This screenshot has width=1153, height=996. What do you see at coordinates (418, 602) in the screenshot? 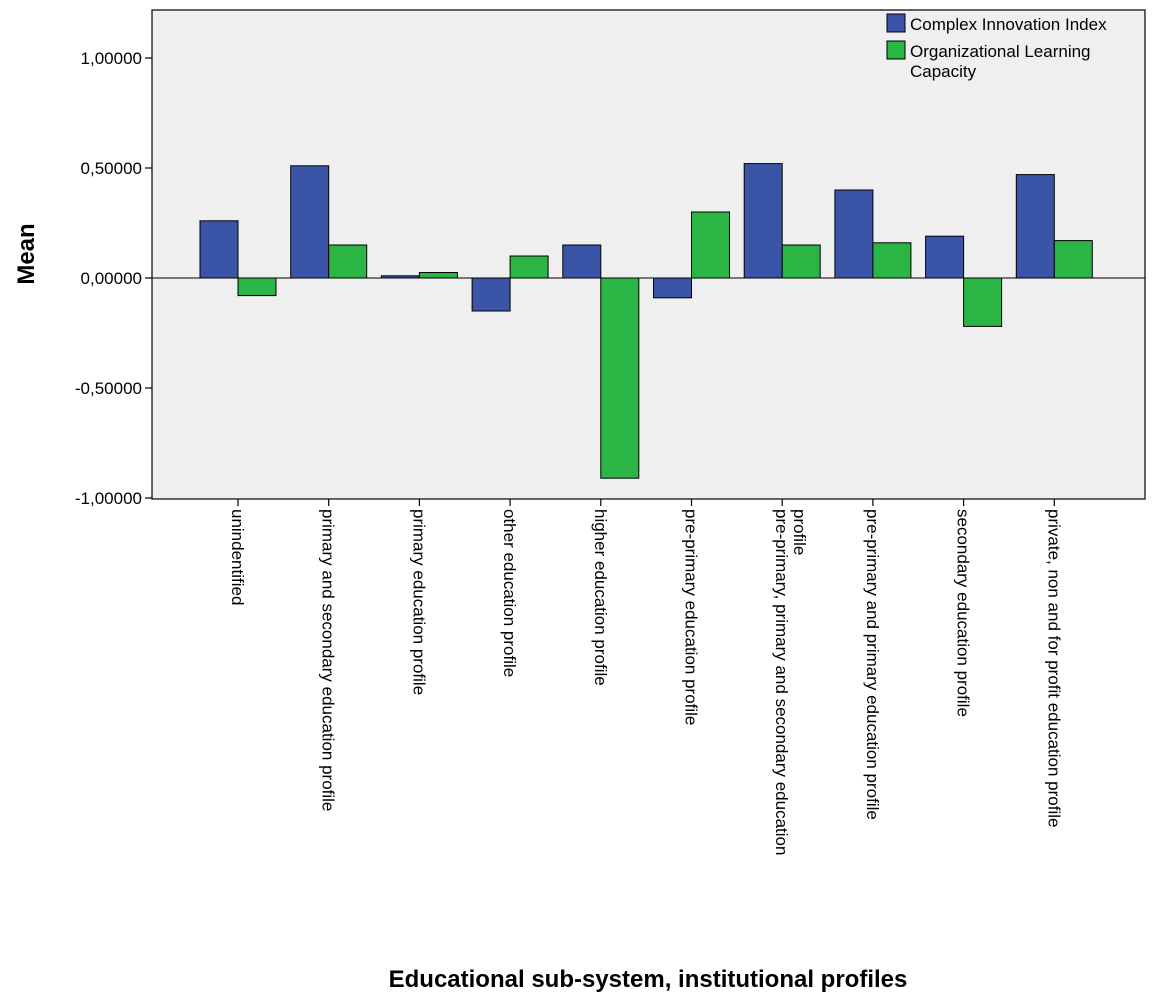
I see `x-category-label: primary education profile` at bounding box center [418, 602].